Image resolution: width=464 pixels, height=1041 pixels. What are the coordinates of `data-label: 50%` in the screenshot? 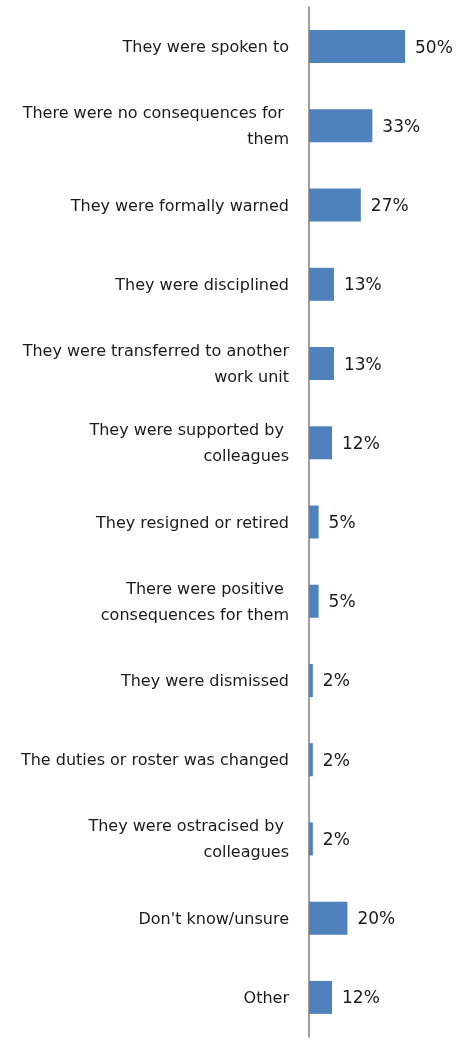 It's located at (434, 46).